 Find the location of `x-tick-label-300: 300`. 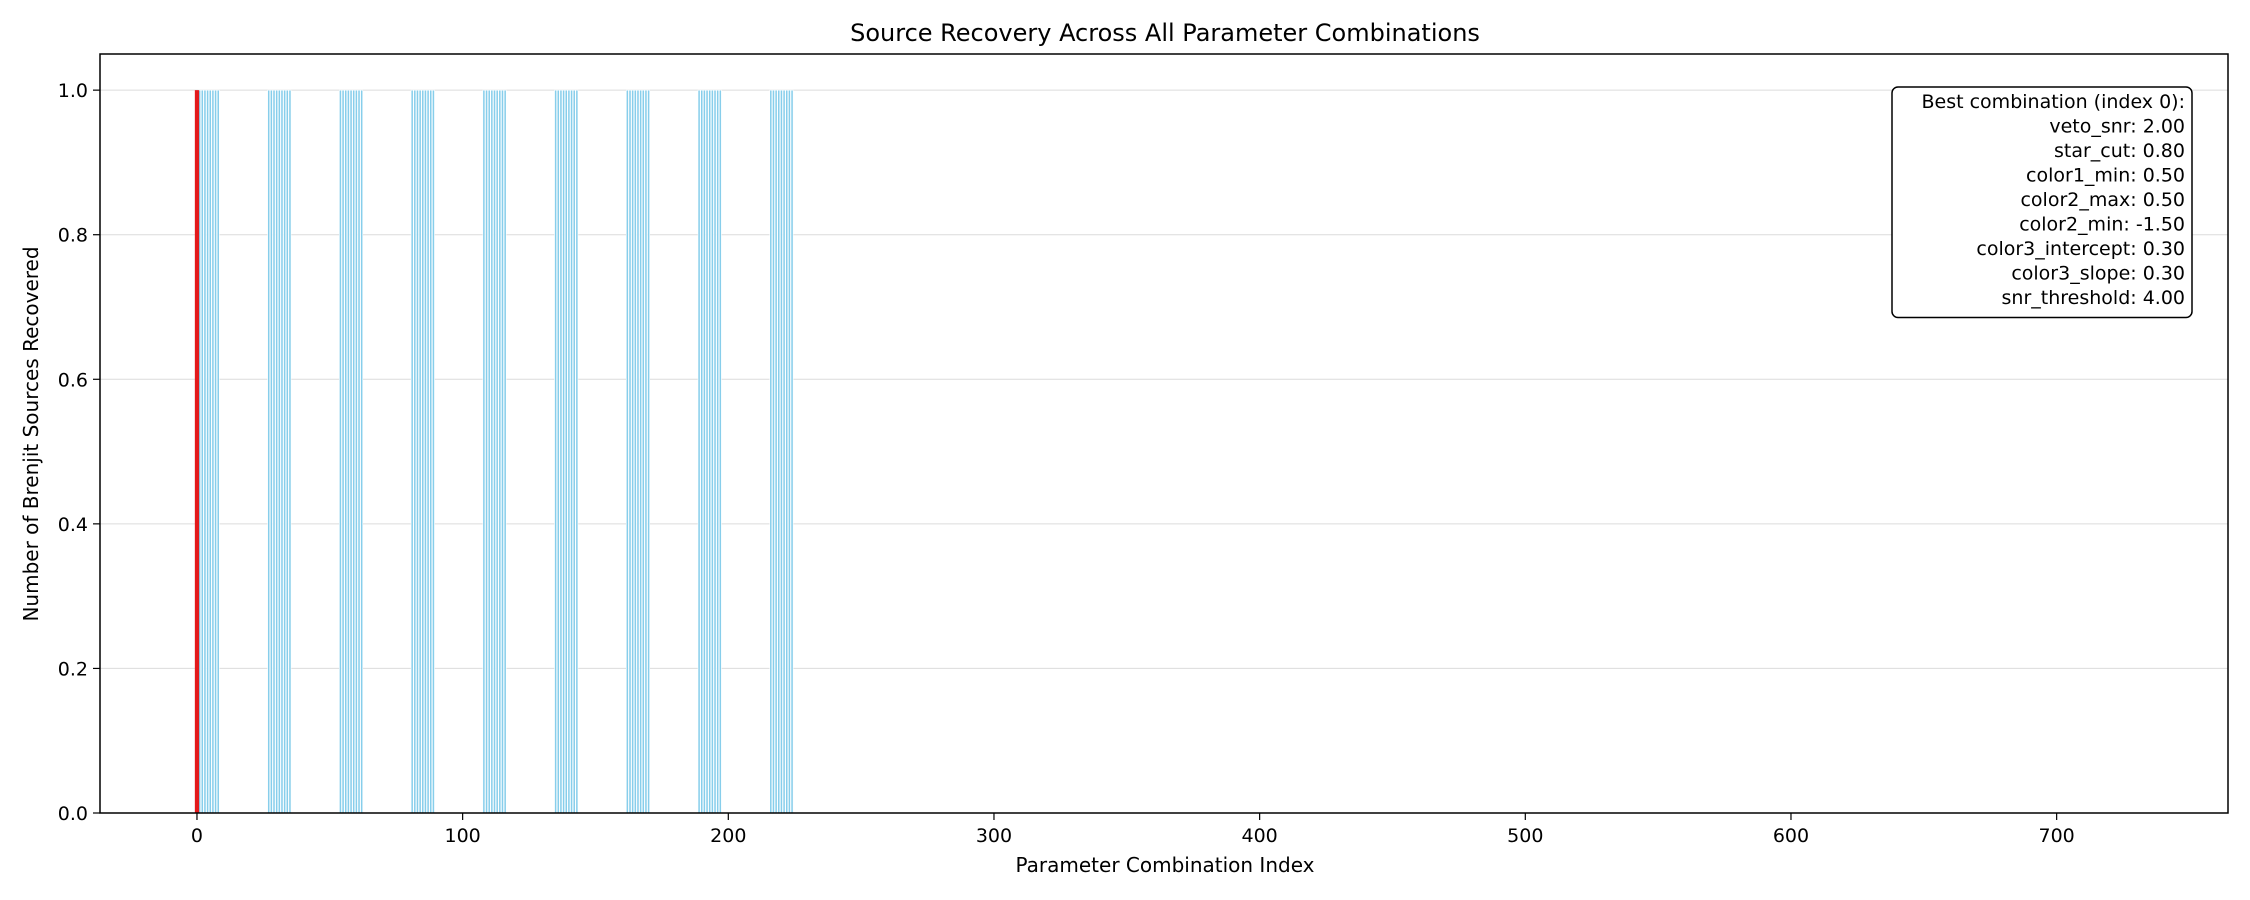

x-tick-label-300: 300 is located at coordinates (994, 836).